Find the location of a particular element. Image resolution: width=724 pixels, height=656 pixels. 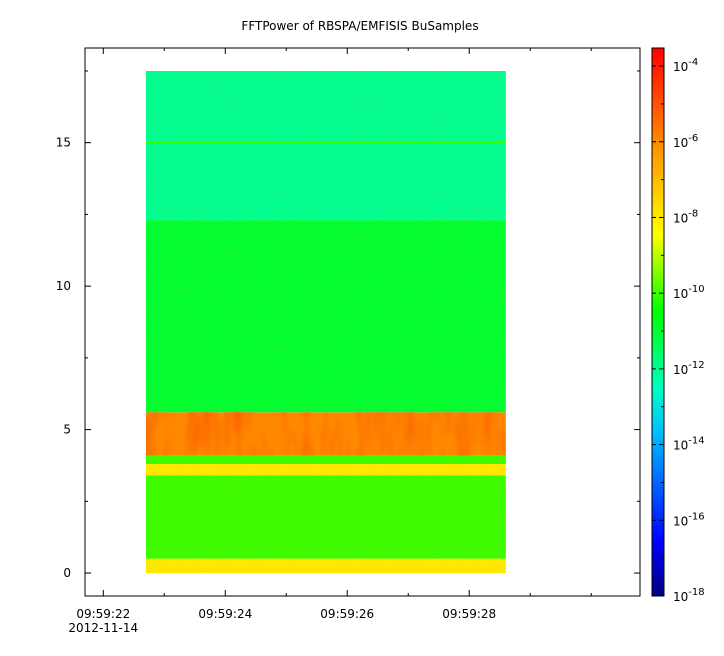

x-tick-sublabel: 2012-11-14 is located at coordinates (103, 628).